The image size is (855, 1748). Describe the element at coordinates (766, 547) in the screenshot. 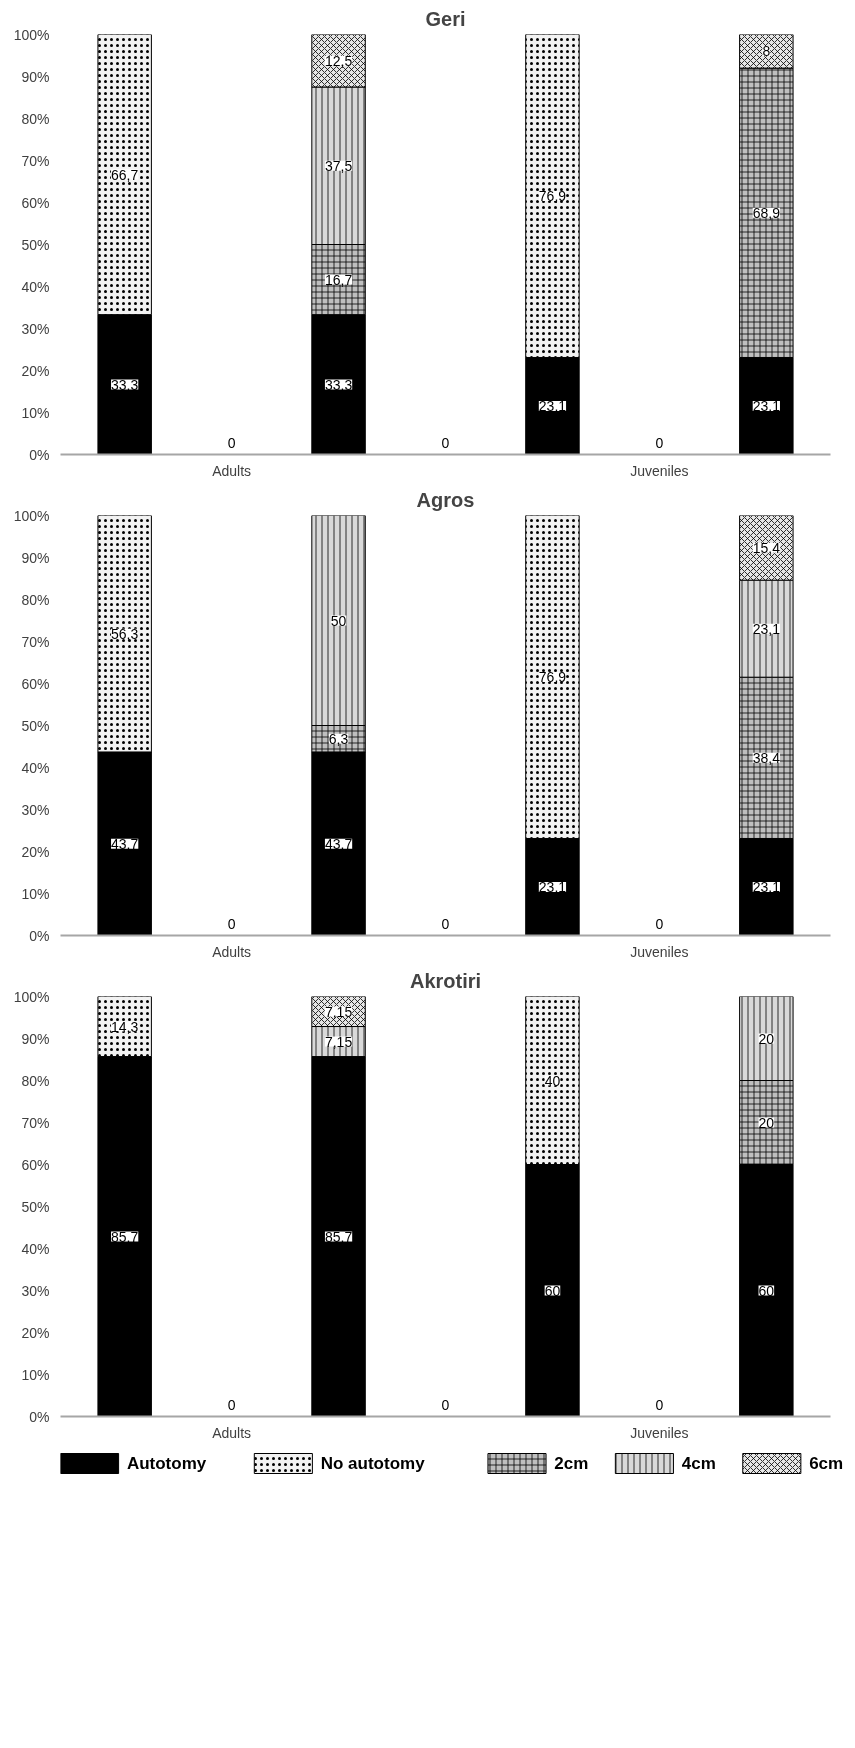

I see `data-label: 15,4` at that location.